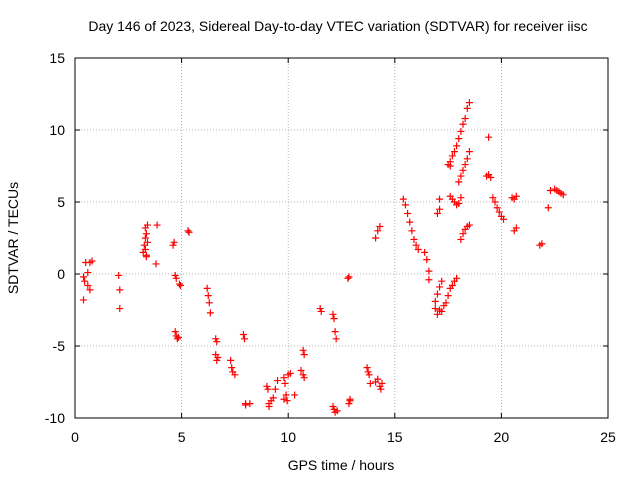 The width and height of the screenshot is (640, 480). What do you see at coordinates (288, 437) in the screenshot?
I see `x-tick-label: 10` at bounding box center [288, 437].